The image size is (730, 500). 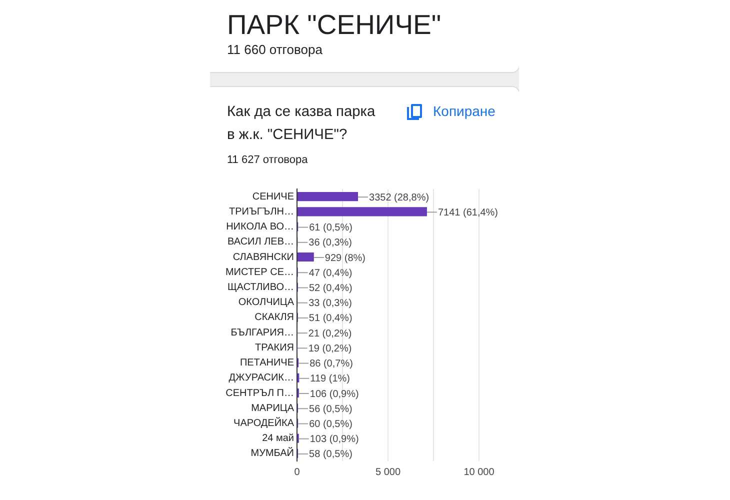 I want to click on data-label: 21 (0,2%), so click(x=330, y=334).